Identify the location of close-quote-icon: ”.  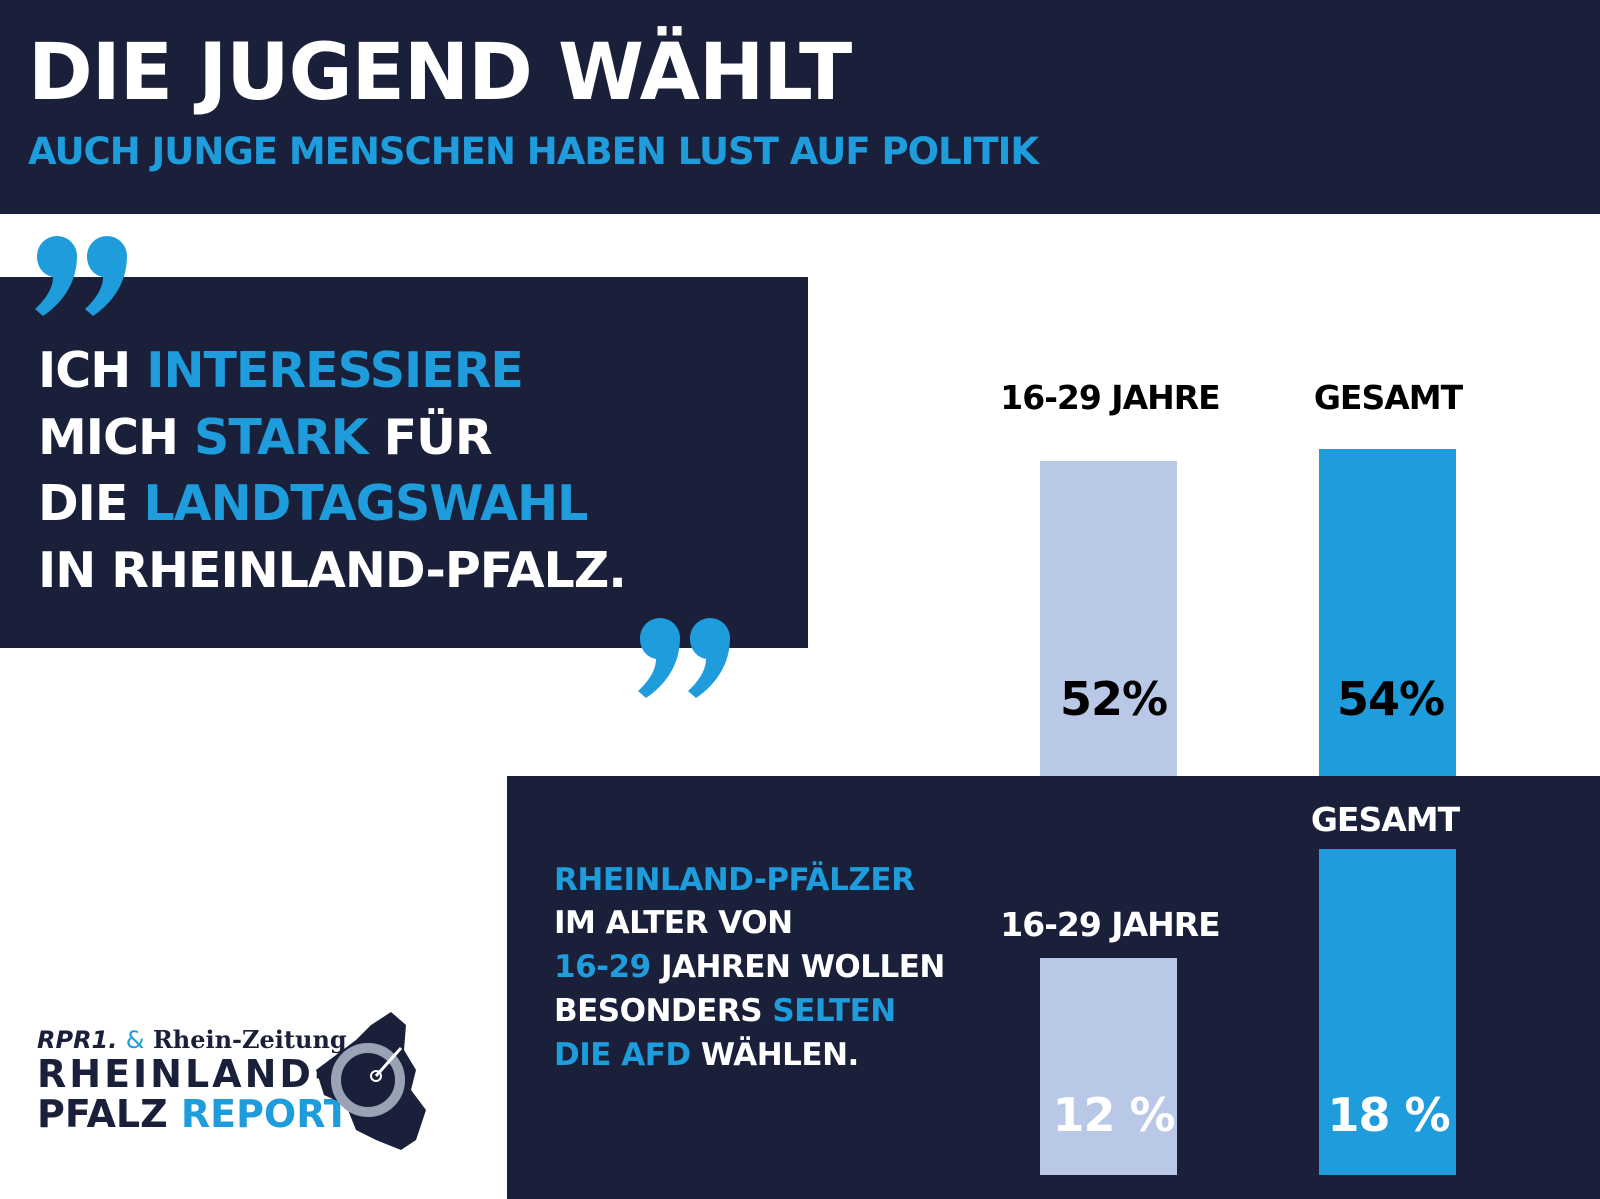
(684, 658).